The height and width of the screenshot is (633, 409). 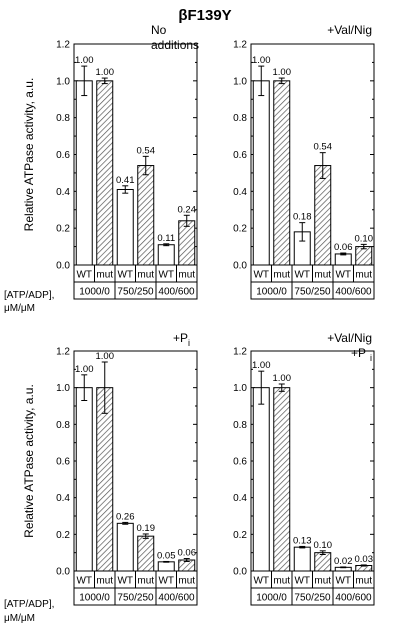 What do you see at coordinates (29, 155) in the screenshot?
I see `y-axis-label: Relative ATPase activity, a.u.` at bounding box center [29, 155].